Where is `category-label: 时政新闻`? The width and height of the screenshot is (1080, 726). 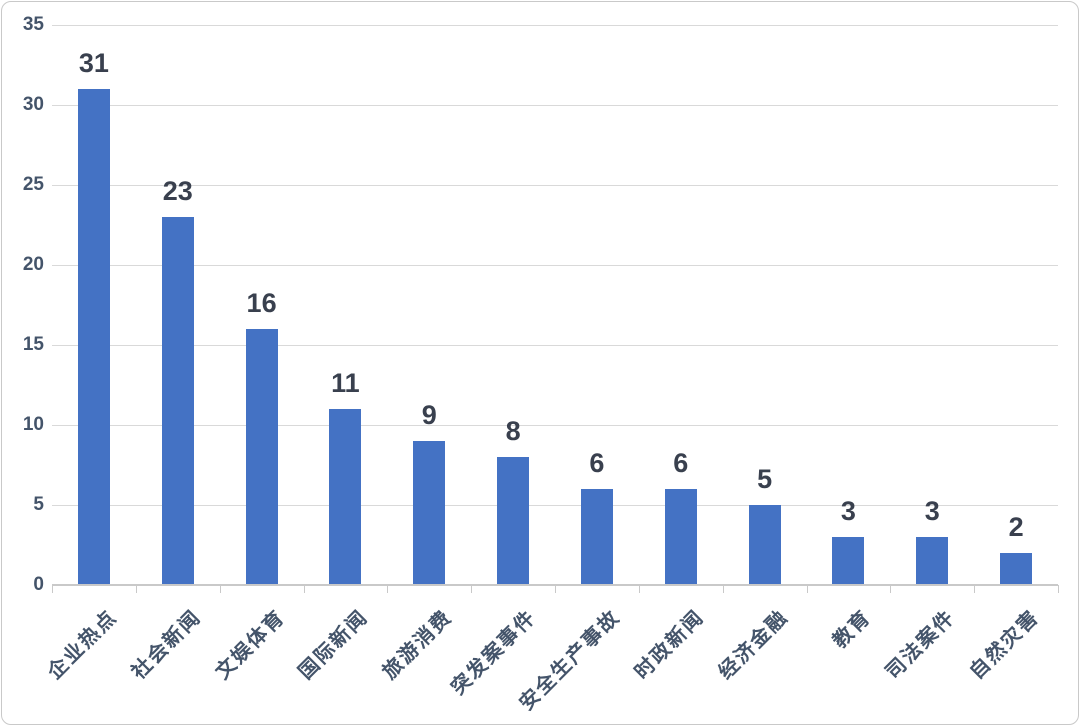 category-label: 时政新闻 is located at coordinates (669, 645).